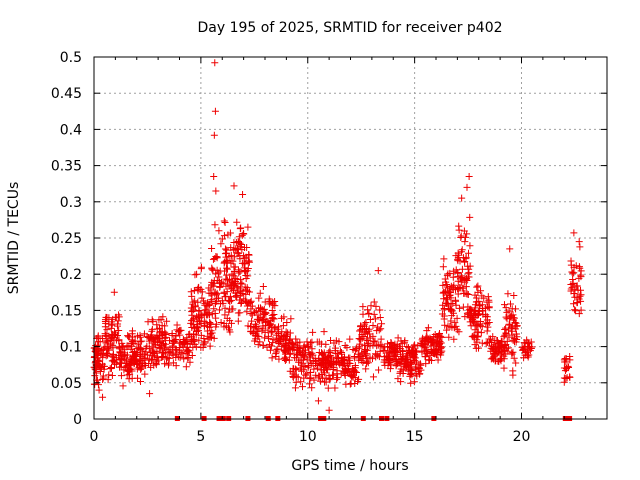  I want to click on x-tick-label: 5, so click(200, 437).